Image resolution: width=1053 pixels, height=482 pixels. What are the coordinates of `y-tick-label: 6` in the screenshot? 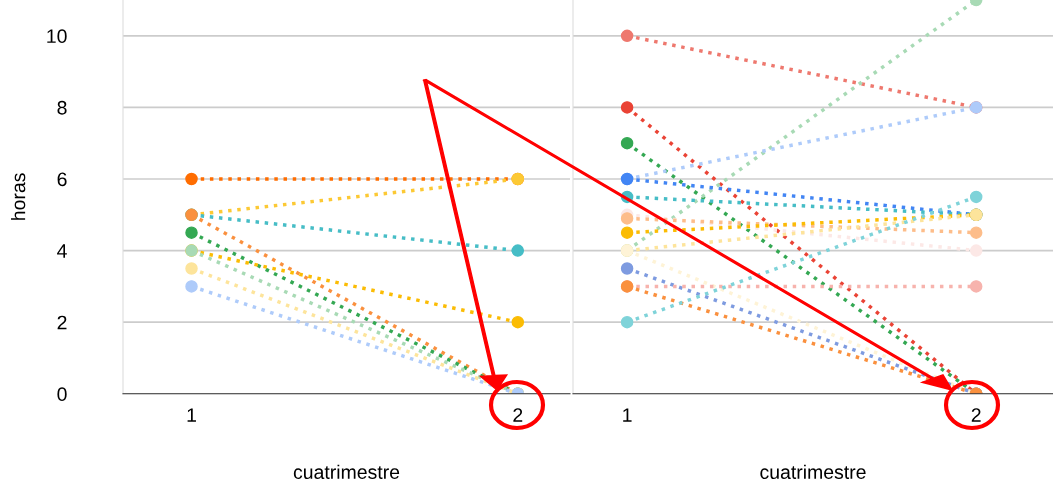 It's located at (62, 179).